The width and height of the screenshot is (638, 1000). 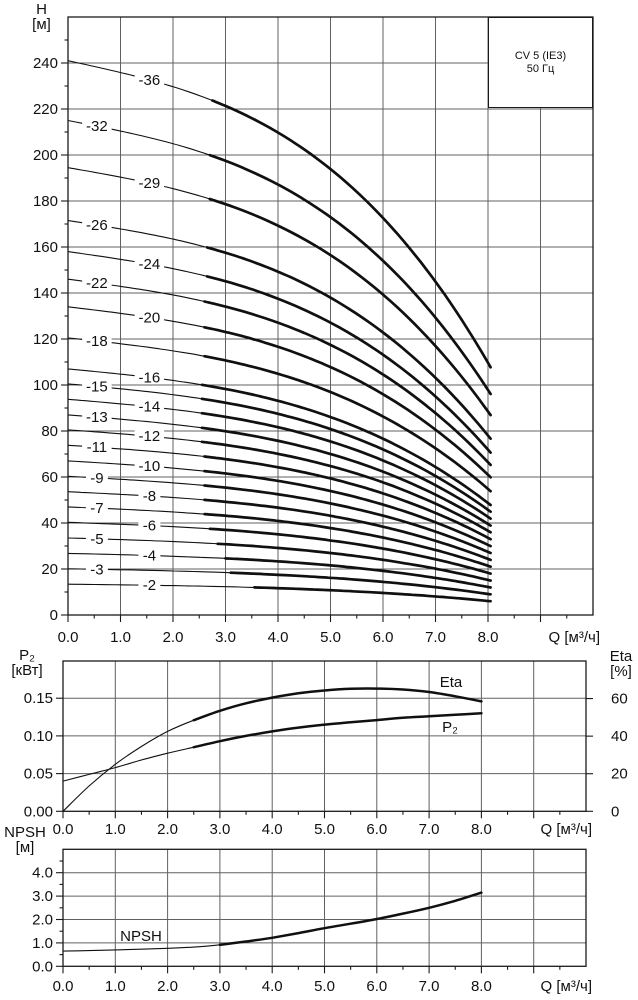 What do you see at coordinates (566, 829) in the screenshot?
I see `power-flow-unit-label: Q [м³/ч]` at bounding box center [566, 829].